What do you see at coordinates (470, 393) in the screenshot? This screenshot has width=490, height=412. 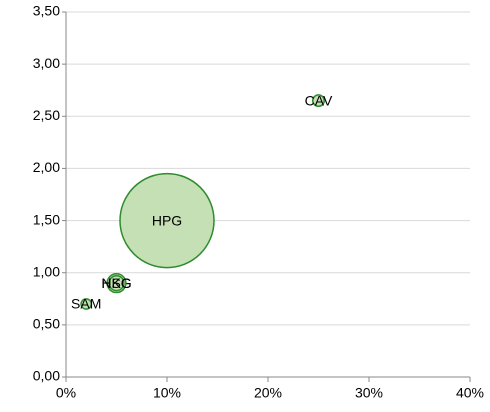 I see `x-tick-label: 40%` at bounding box center [470, 393].